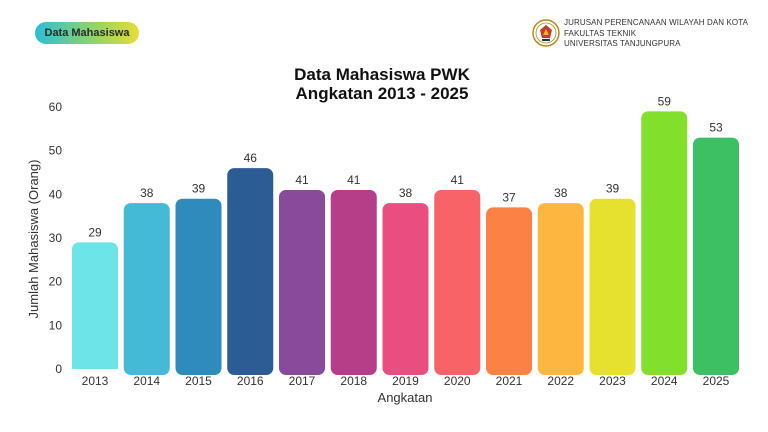 The width and height of the screenshot is (768, 432). Describe the element at coordinates (612, 381) in the screenshot. I see `x-tick-label-2023: 2023` at that location.